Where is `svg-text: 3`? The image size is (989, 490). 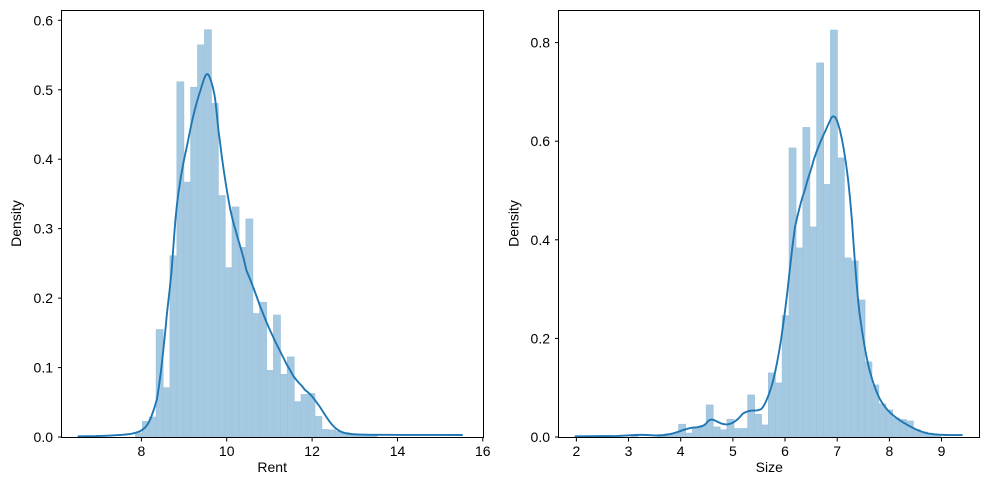 svg-text: 3 is located at coordinates (629, 451).